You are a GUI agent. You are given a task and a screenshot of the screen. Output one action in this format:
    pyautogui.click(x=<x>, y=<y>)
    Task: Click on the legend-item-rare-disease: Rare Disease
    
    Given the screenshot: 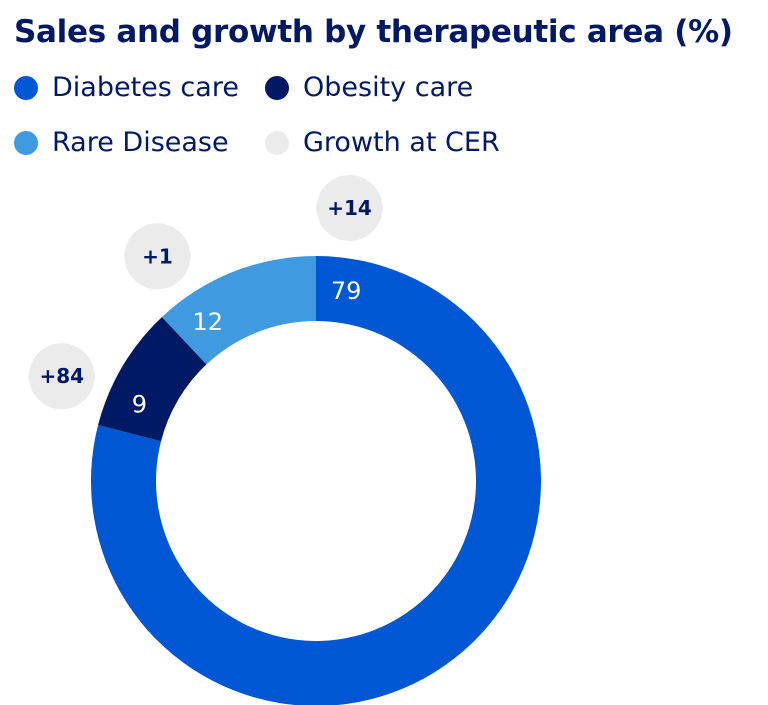 What is the action you would take?
    pyautogui.click(x=121, y=142)
    